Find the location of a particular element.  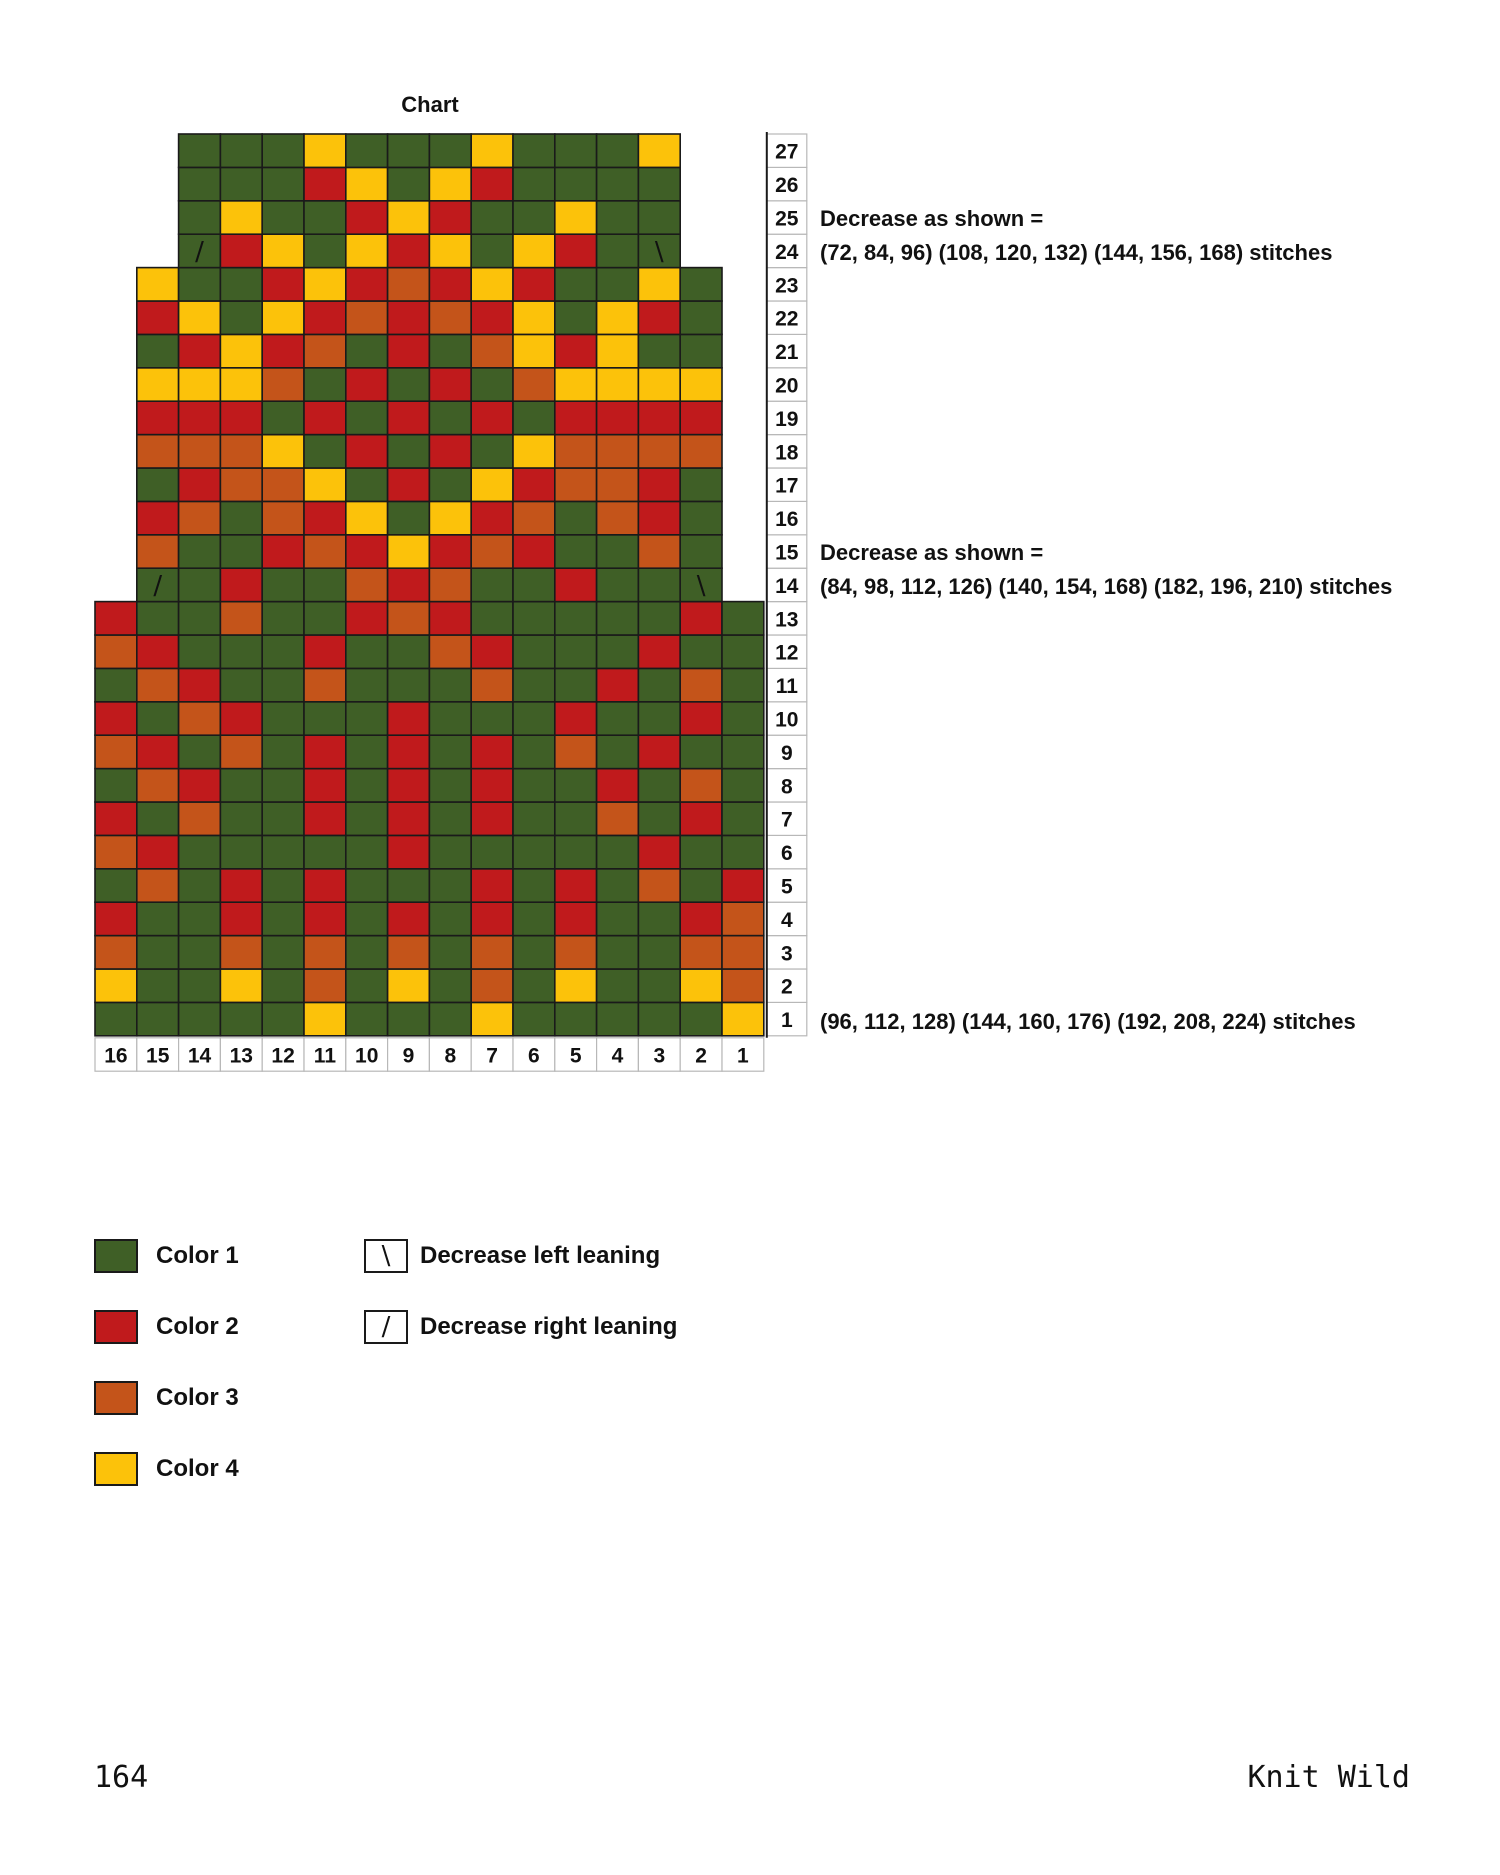

row-number-label: 12 is located at coordinates (786, 653).